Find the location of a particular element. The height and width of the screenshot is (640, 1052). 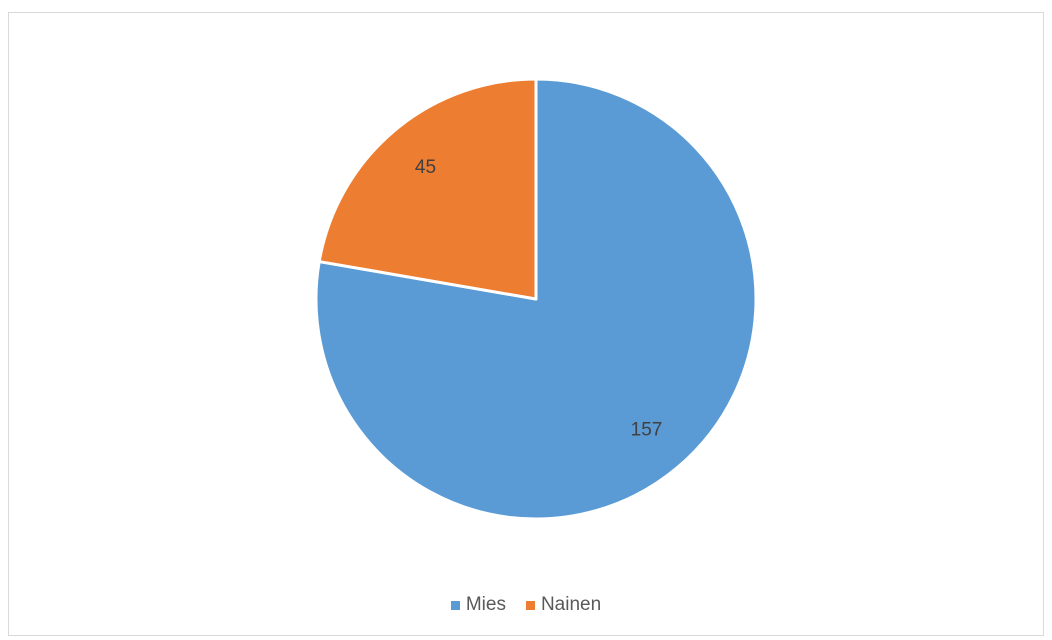

legend: Mies Nainen is located at coordinates (526, 605).